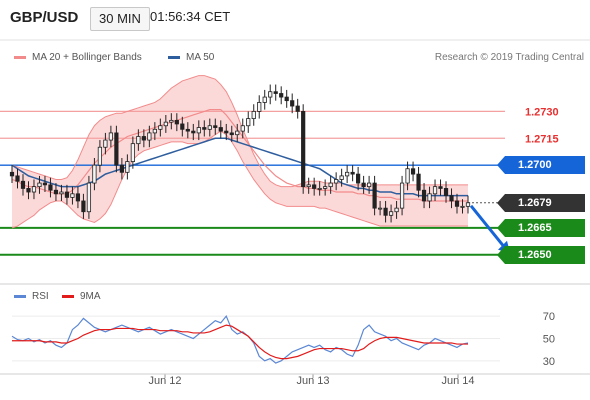 The image size is (590, 400). Describe the element at coordinates (200, 57) in the screenshot. I see `legend-ma50-label: MA 50` at that location.